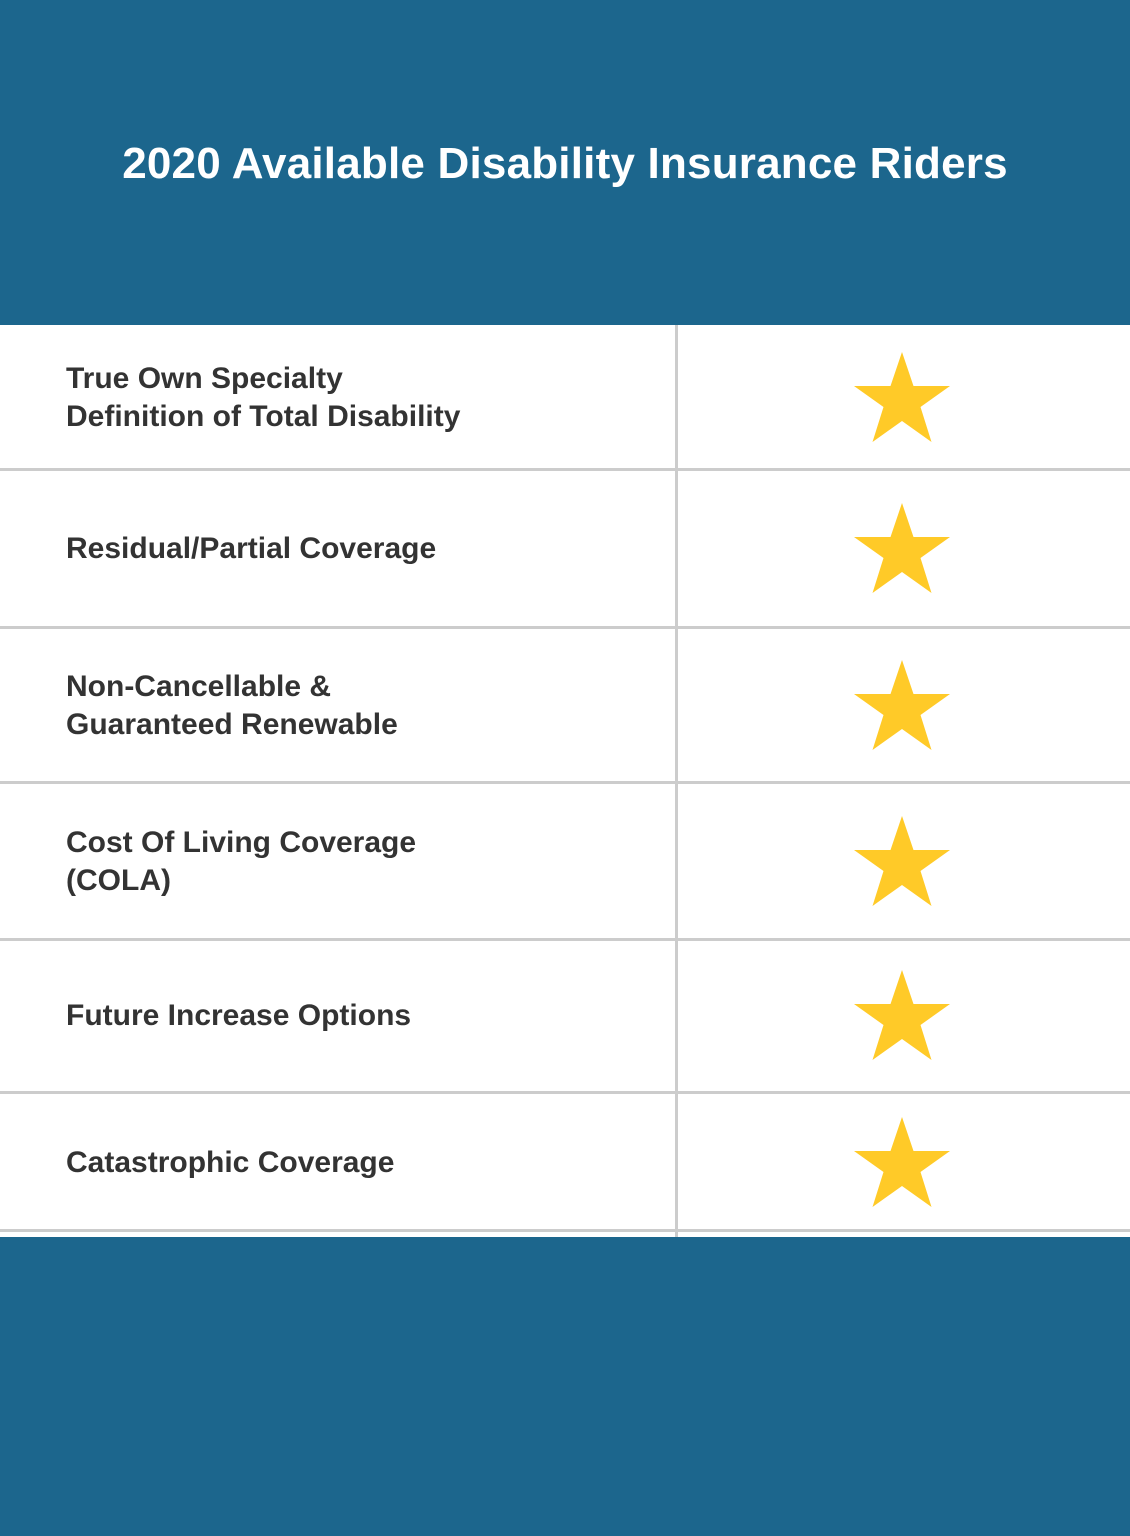  What do you see at coordinates (565, 1162) in the screenshot?
I see `rider-row: Catastrophic Coverage` at bounding box center [565, 1162].